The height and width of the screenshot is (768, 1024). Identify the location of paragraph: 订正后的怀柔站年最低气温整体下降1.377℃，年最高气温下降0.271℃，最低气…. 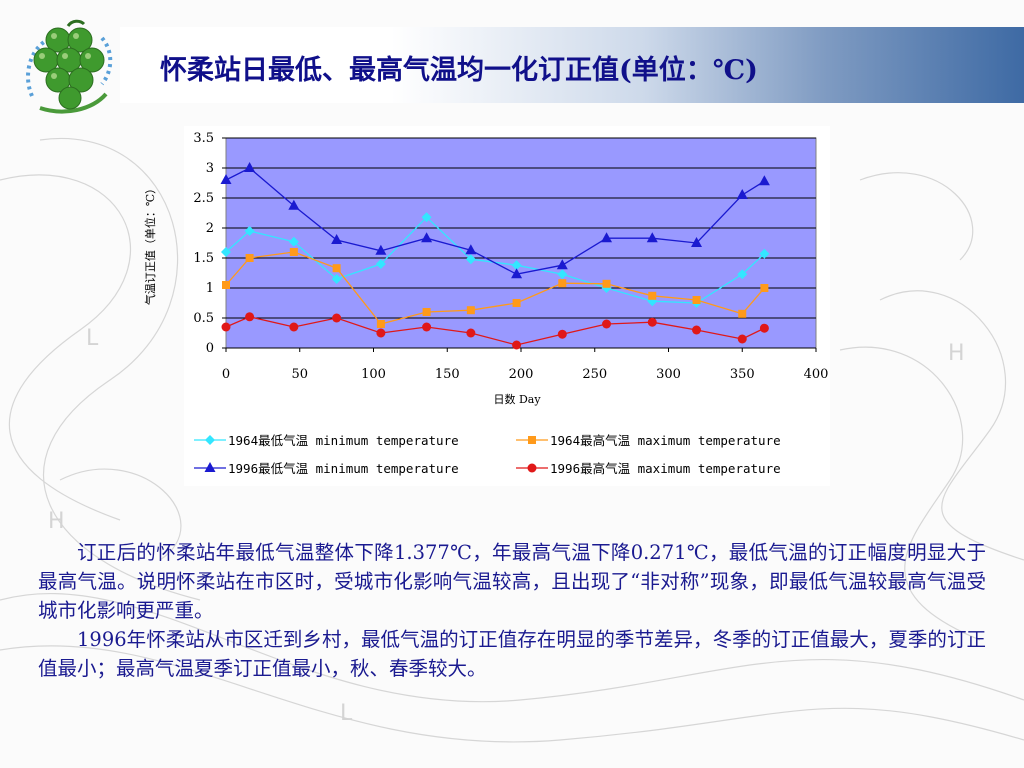
(512, 581).